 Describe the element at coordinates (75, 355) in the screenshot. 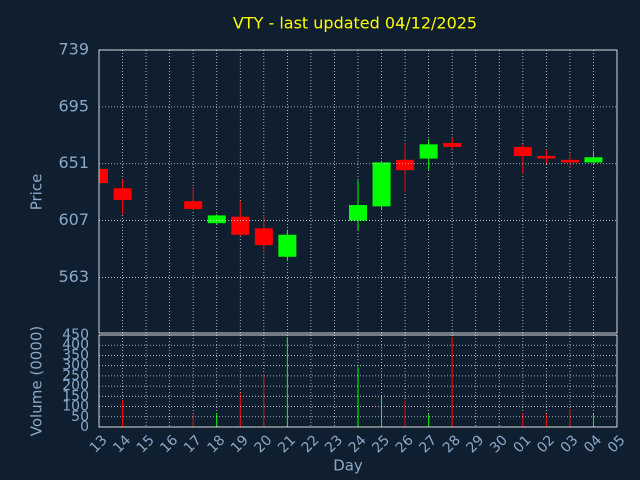

I see `y-tick-label: 350` at that location.